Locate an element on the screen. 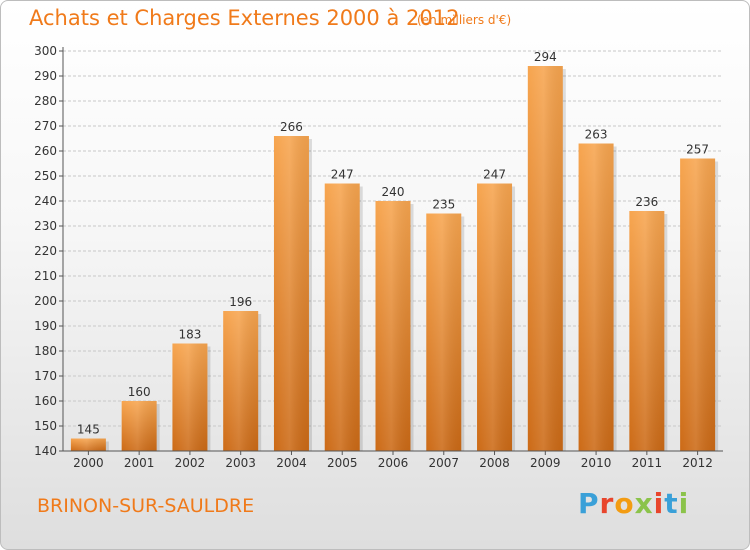 The height and width of the screenshot is (550, 750). x-tick-label: 2000 is located at coordinates (88, 463).